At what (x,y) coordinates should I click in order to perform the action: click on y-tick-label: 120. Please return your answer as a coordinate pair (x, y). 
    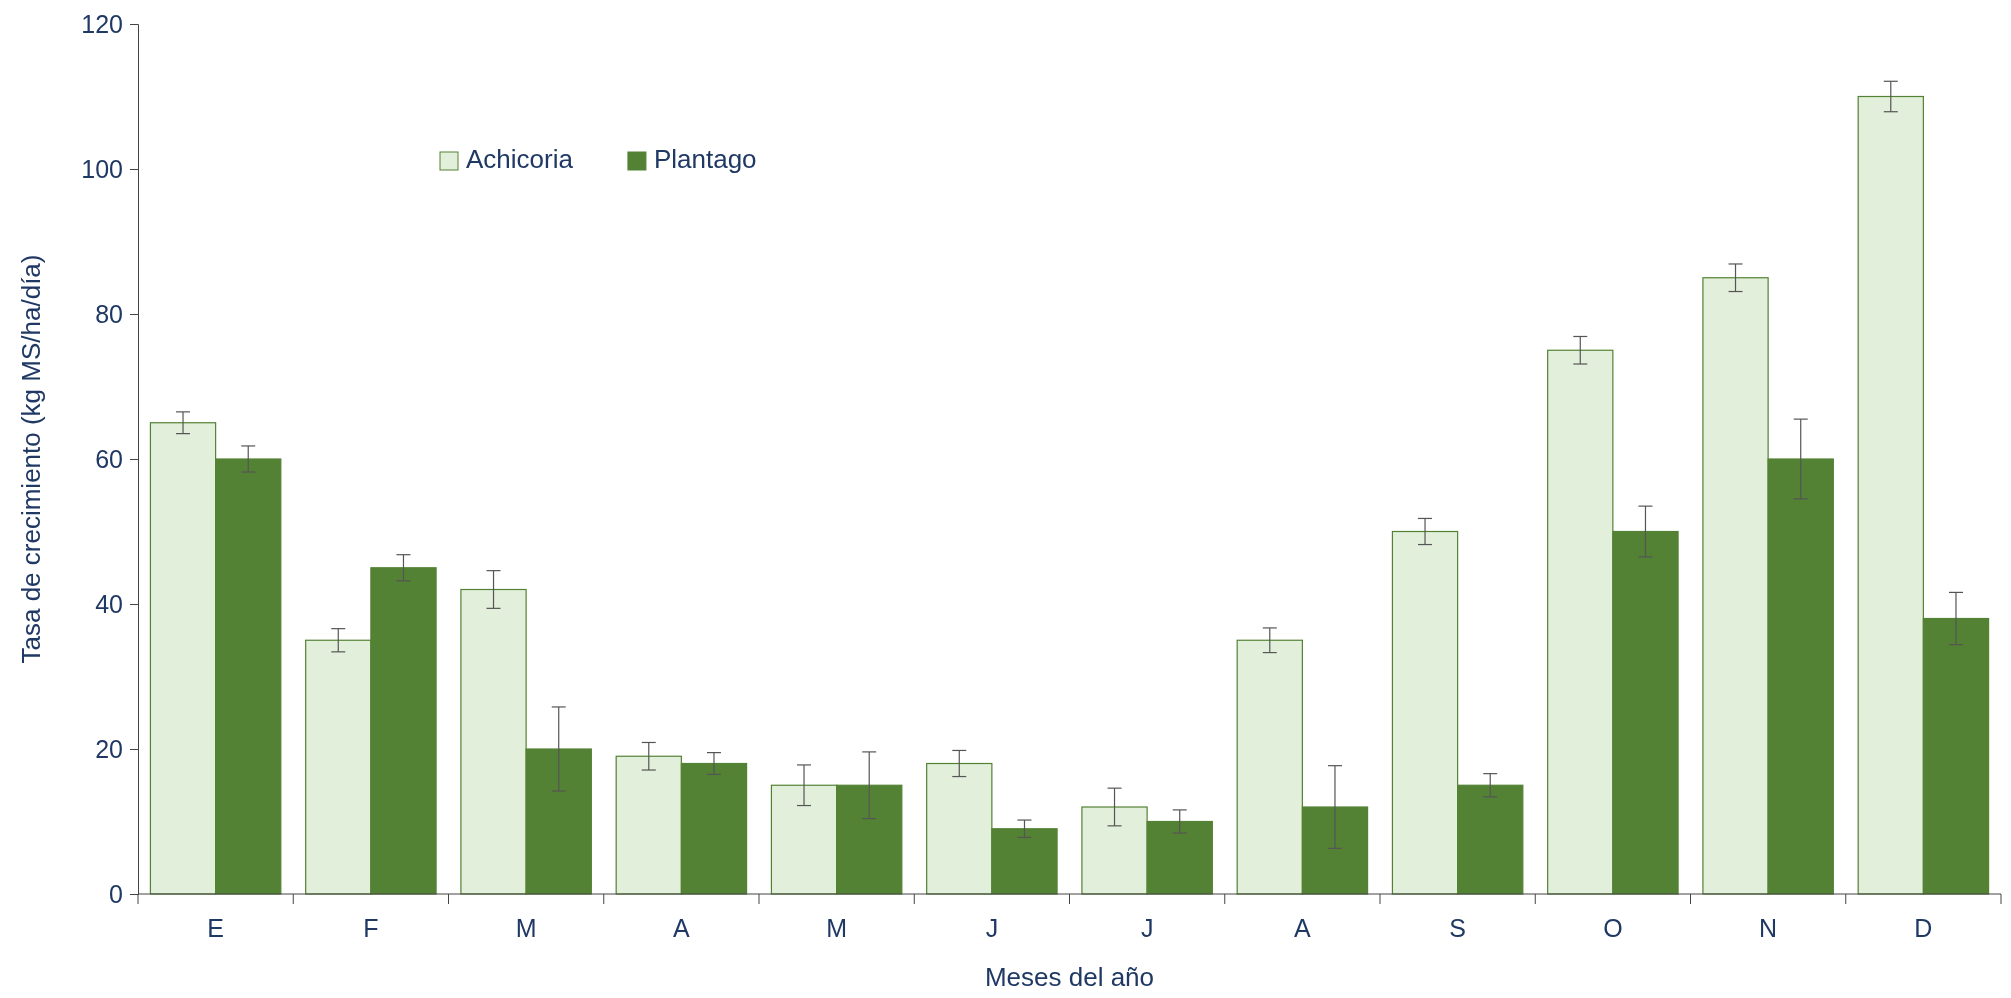
    Looking at the image, I should click on (102, 23).